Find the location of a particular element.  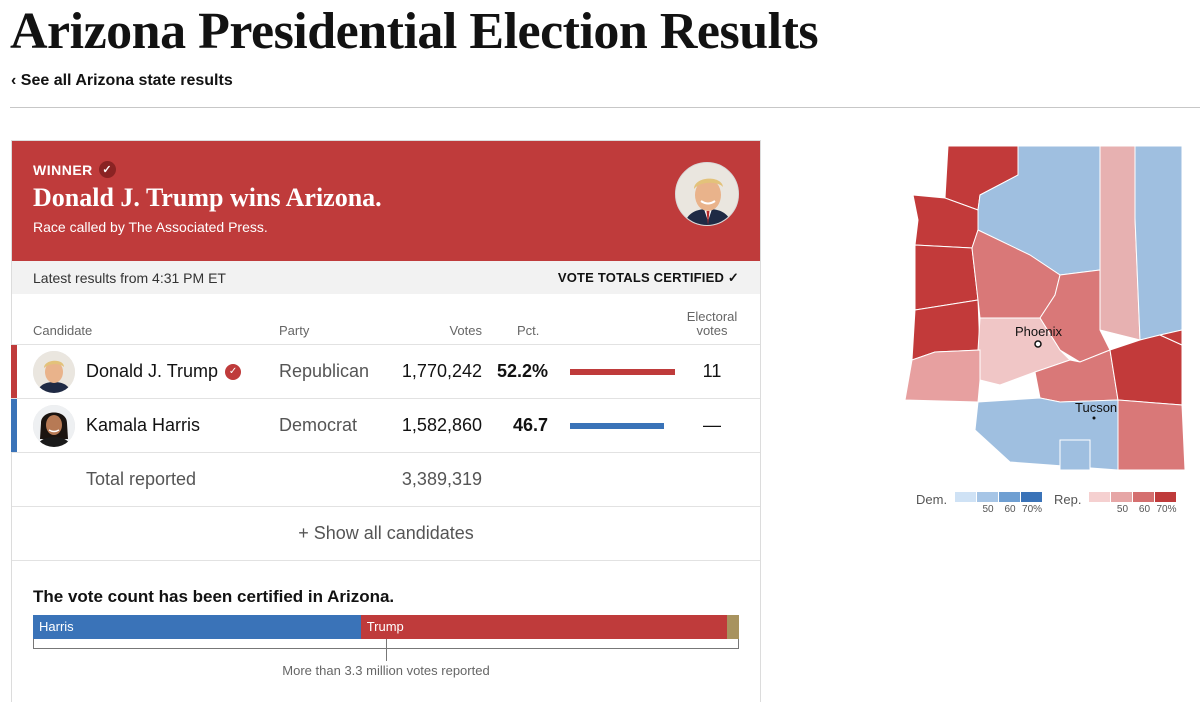

legend-rep-scale: 50 60 70% is located at coordinates (1133, 503).